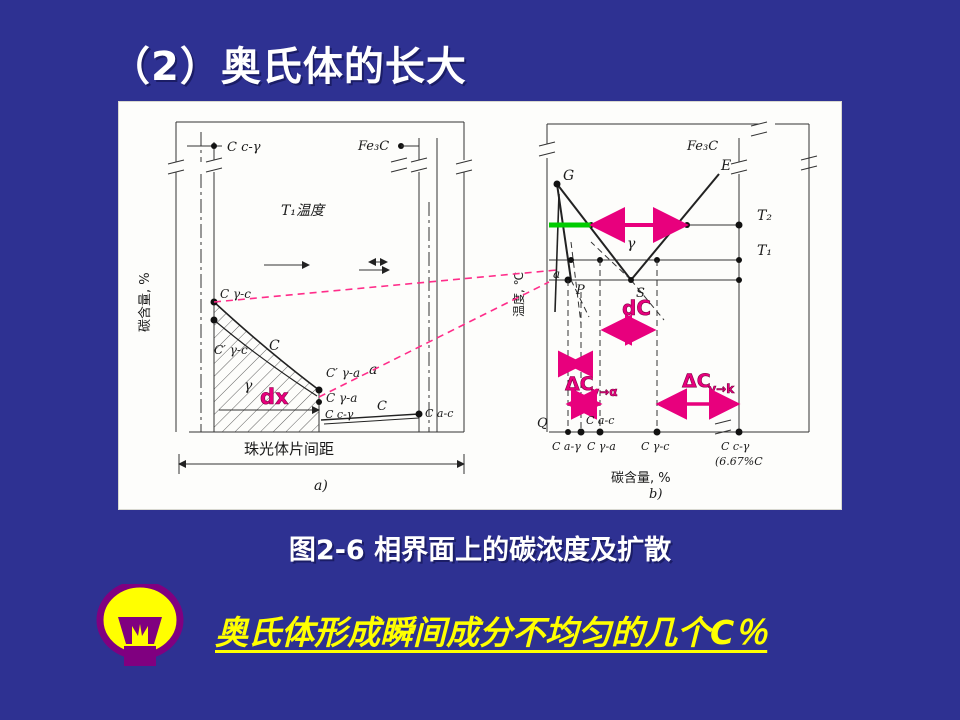 The width and height of the screenshot is (960, 720). Describe the element at coordinates (764, 251) in the screenshot. I see `label-t1: T₁` at that location.